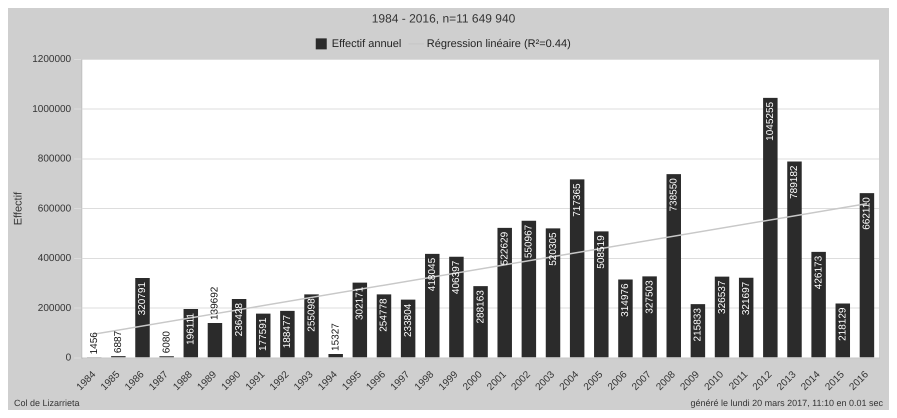 Image resolution: width=897 pixels, height=418 pixels. What do you see at coordinates (504, 248) in the screenshot?
I see `data-label: 522629` at bounding box center [504, 248].